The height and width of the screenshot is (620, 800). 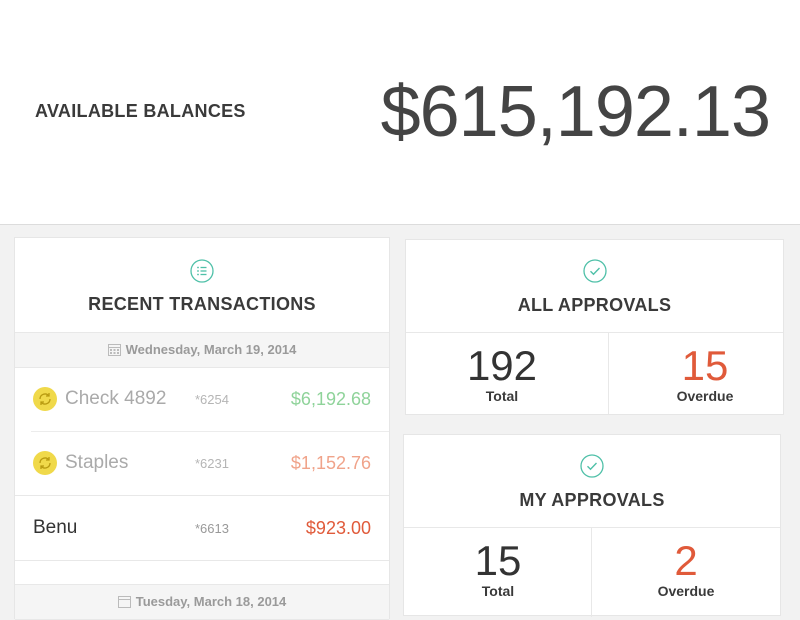 What do you see at coordinates (498, 560) in the screenshot?
I see `total-count: 15` at bounding box center [498, 560].